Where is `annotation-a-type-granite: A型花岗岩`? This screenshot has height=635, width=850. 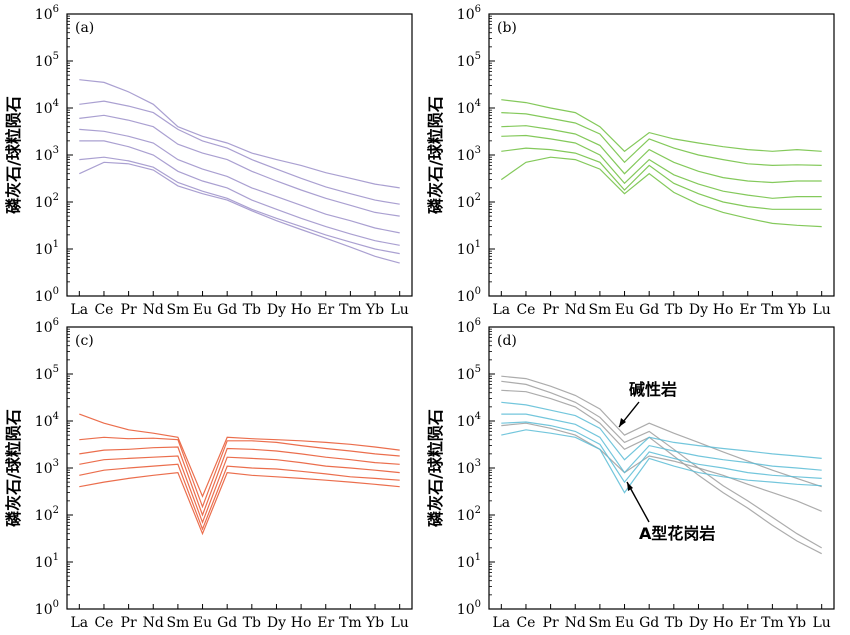 annotation-a-type-granite: A型花岗岩 is located at coordinates (677, 533).